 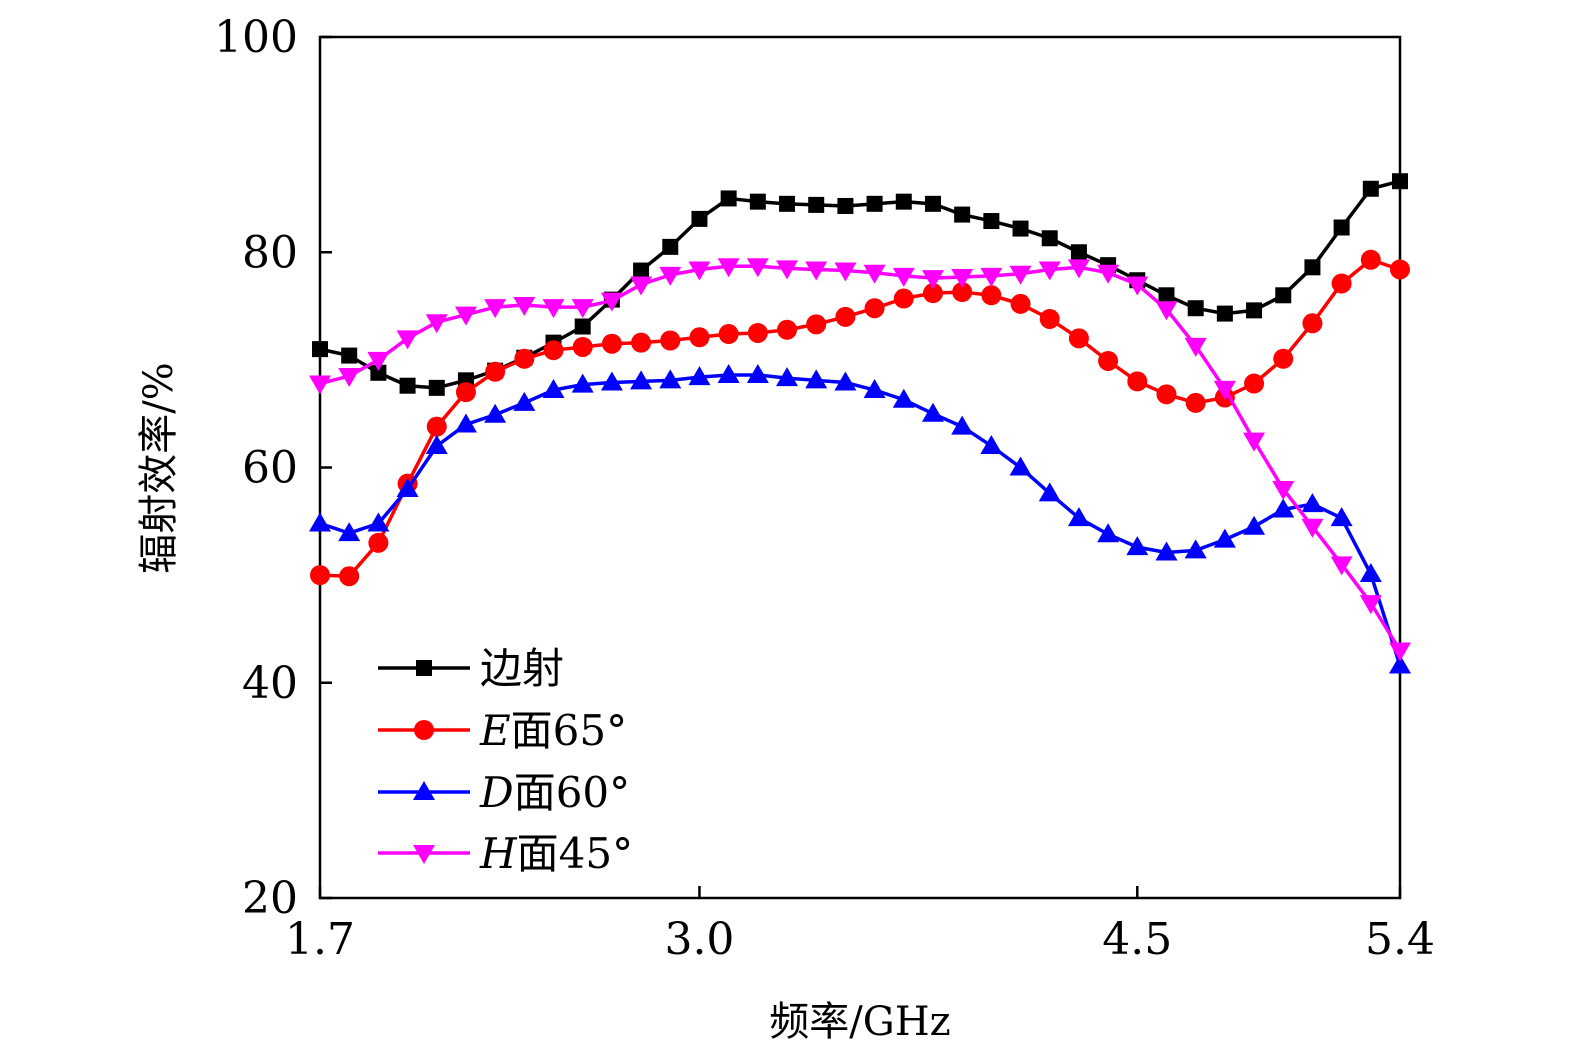 I want to click on legend-label-text: 边射, so click(x=522, y=668).